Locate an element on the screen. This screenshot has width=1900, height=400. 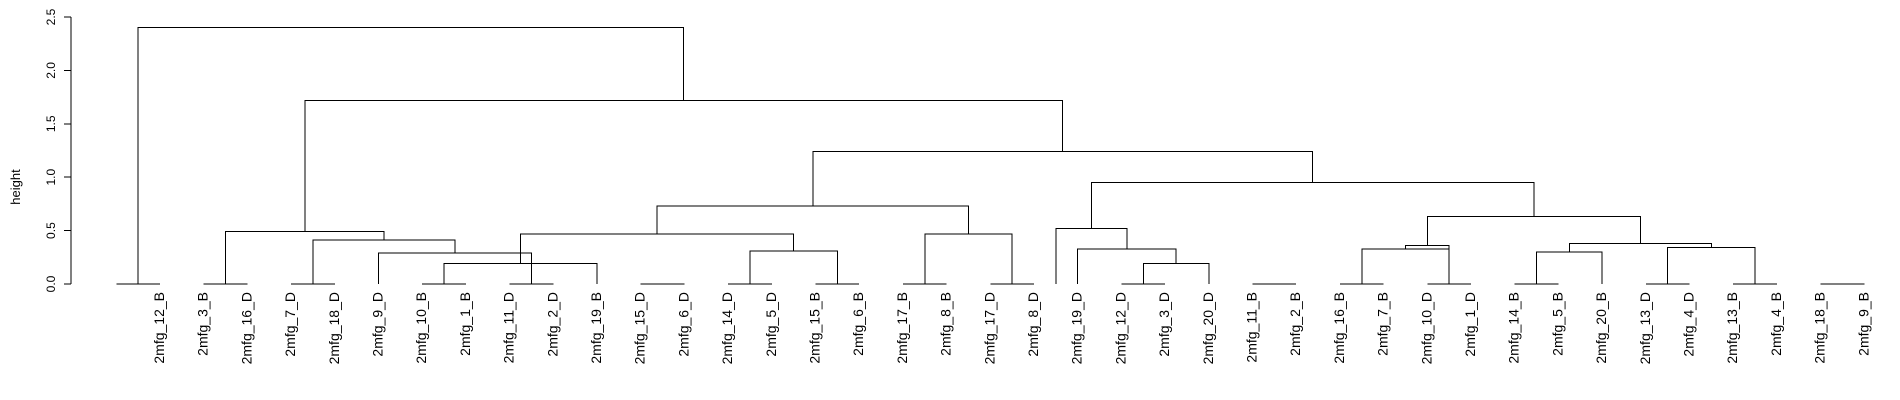
leaf-label: 2mfg_10_D is located at coordinates (1426, 328).